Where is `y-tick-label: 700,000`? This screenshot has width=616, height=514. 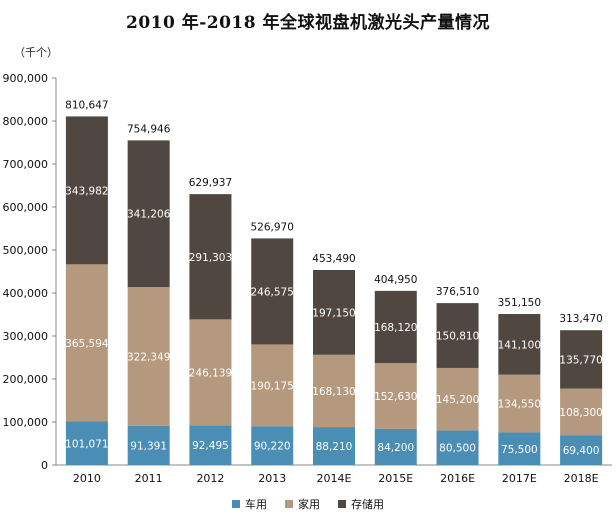
y-tick-label: 700,000 is located at coordinates (26, 164).